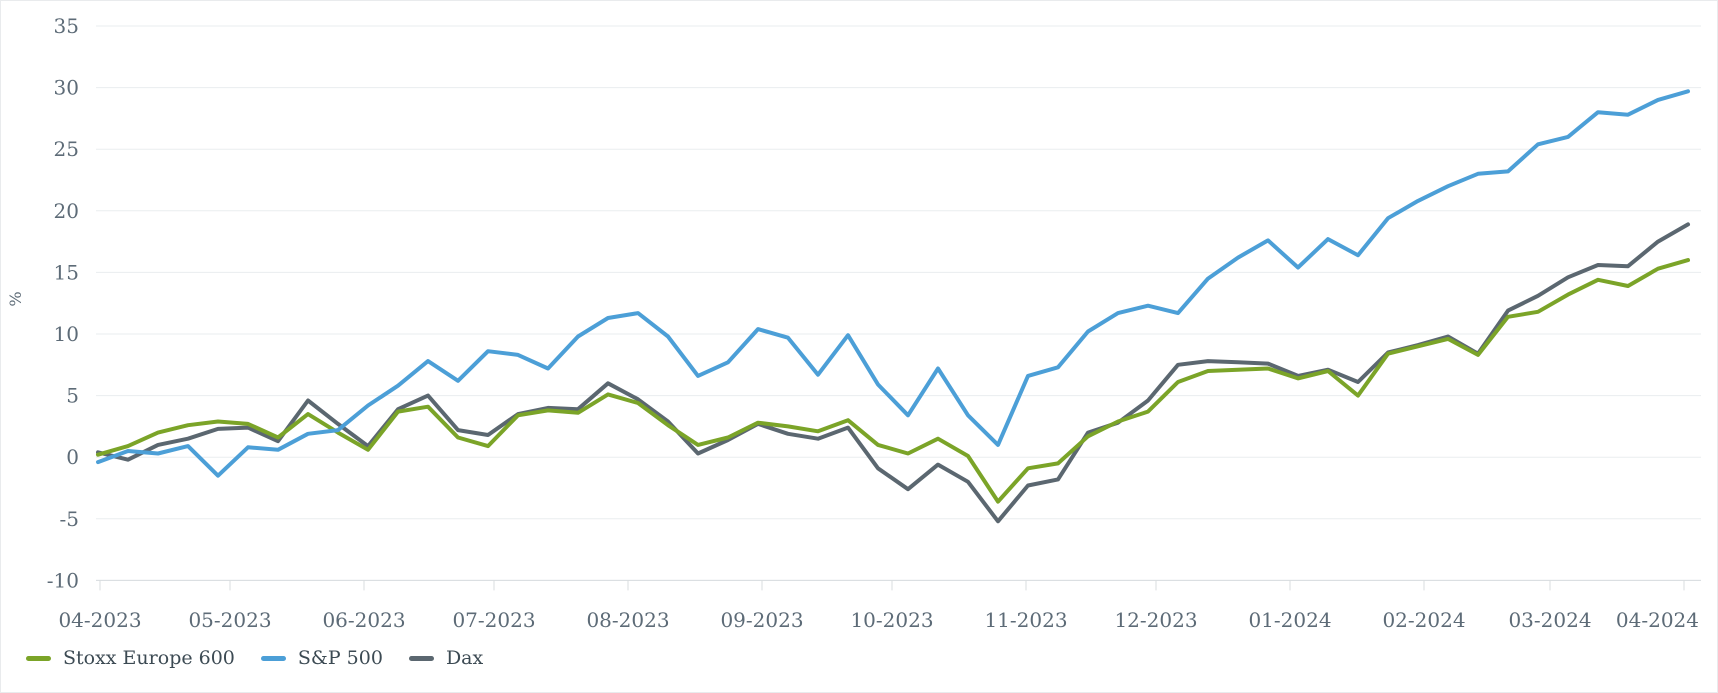 The width and height of the screenshot is (1718, 693). Describe the element at coordinates (72, 457) in the screenshot. I see `y-tick-label: 0` at that location.